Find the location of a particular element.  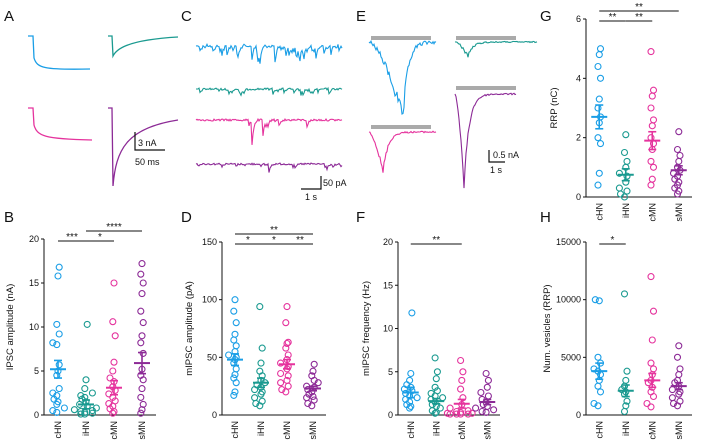

sig-label-d-2: ** is located at coordinates (300, 240).